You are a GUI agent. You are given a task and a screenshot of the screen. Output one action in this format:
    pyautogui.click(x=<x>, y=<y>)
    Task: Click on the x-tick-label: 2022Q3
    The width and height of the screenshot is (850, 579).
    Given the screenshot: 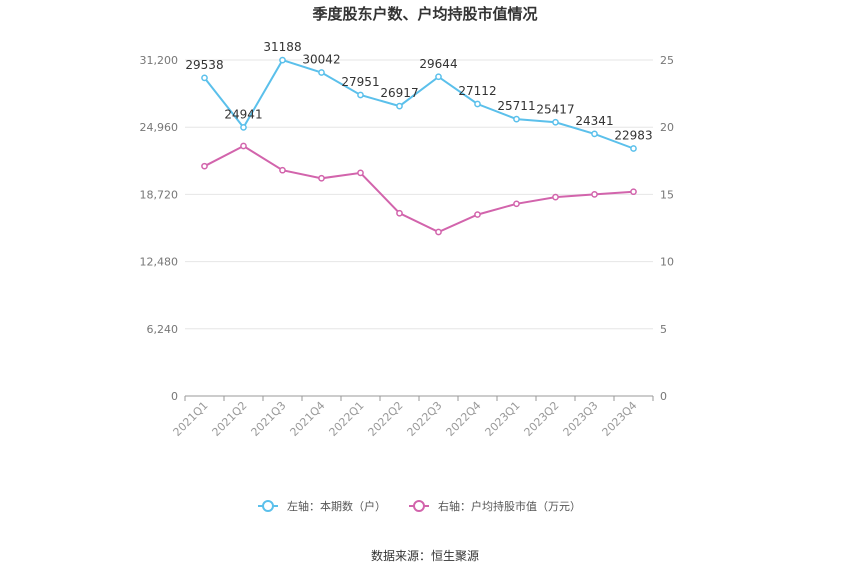 What is the action you would take?
    pyautogui.click(x=425, y=419)
    